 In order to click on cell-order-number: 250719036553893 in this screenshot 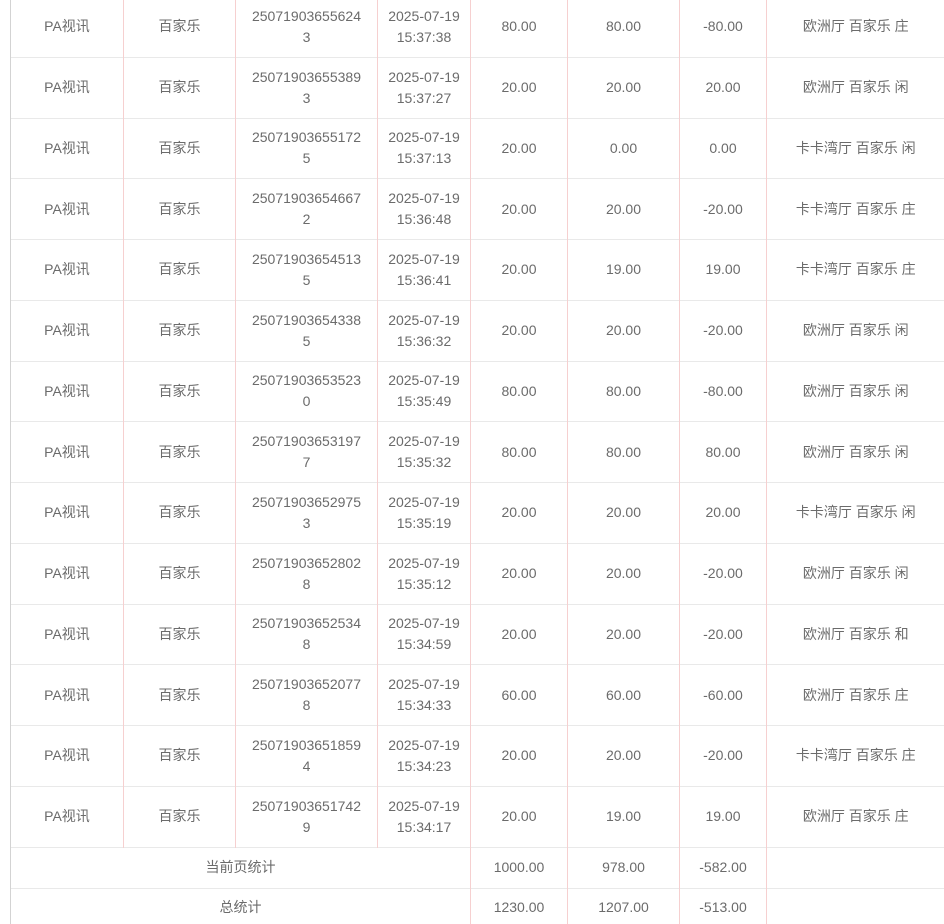, I will do `click(306, 87)`.